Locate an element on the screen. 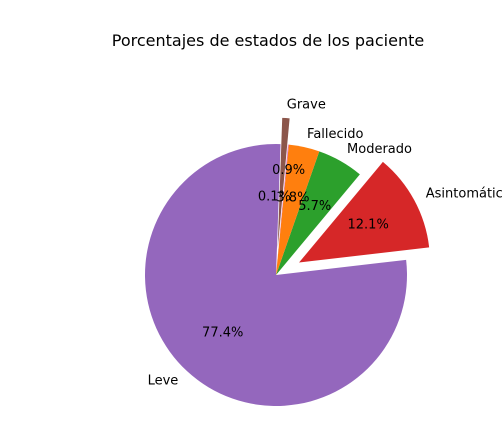 Image resolution: width=503 pixels, height=447 pixels. slice-label-leve: Leve is located at coordinates (163, 380).